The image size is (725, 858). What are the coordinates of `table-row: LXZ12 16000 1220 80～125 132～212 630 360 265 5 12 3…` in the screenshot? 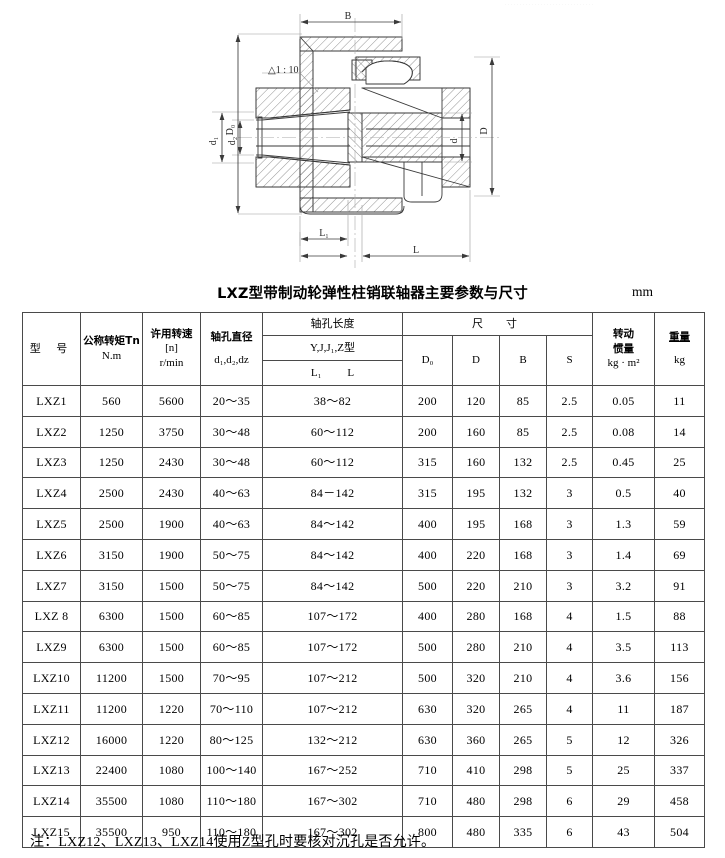 It's located at (363, 739).